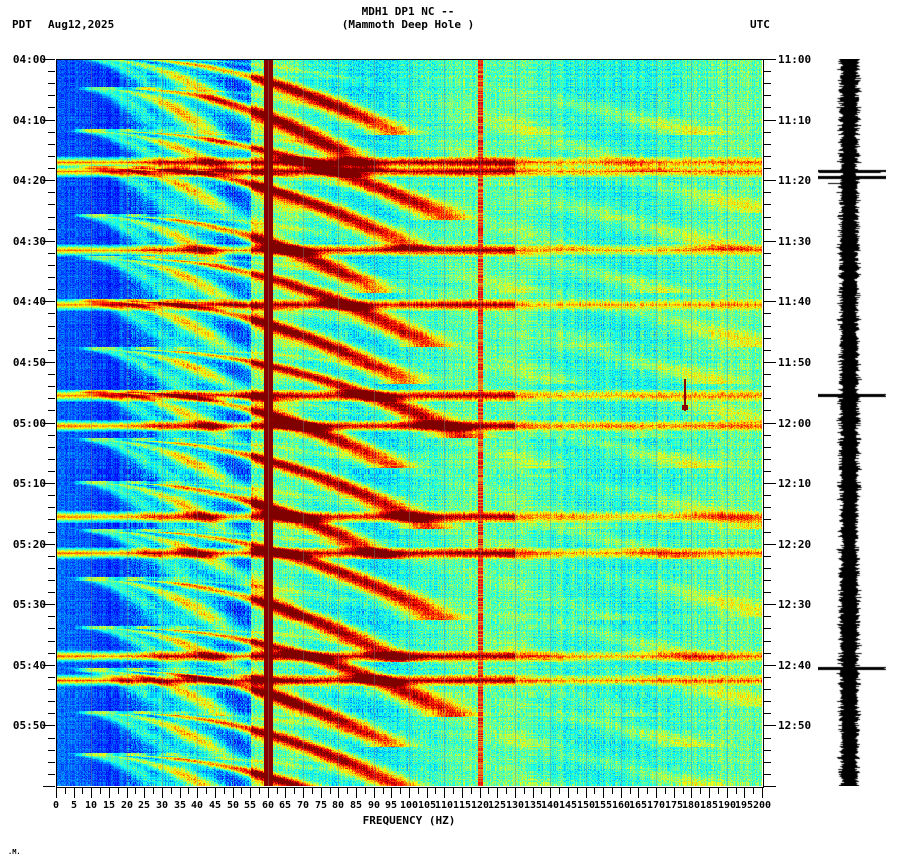 This screenshot has width=902, height=864. What do you see at coordinates (74, 805) in the screenshot?
I see `x-tick-label: 5` at bounding box center [74, 805].